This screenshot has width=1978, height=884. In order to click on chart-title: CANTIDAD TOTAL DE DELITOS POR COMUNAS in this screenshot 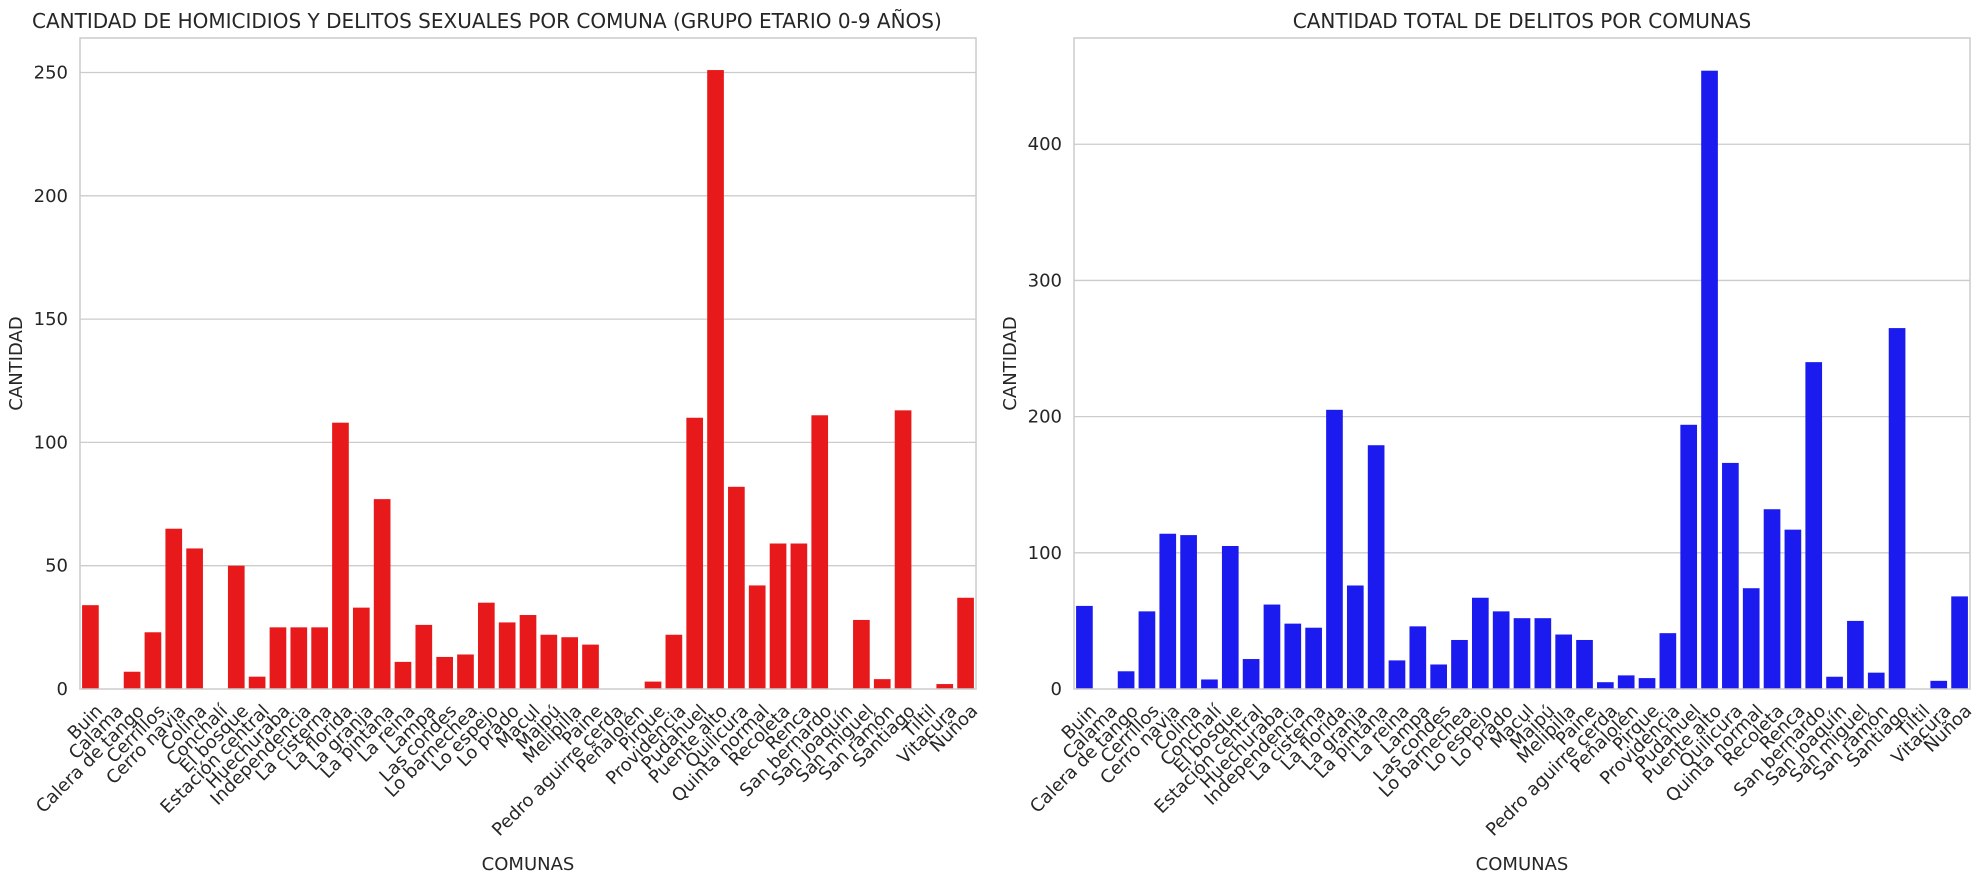, I will do `click(1522, 21)`.